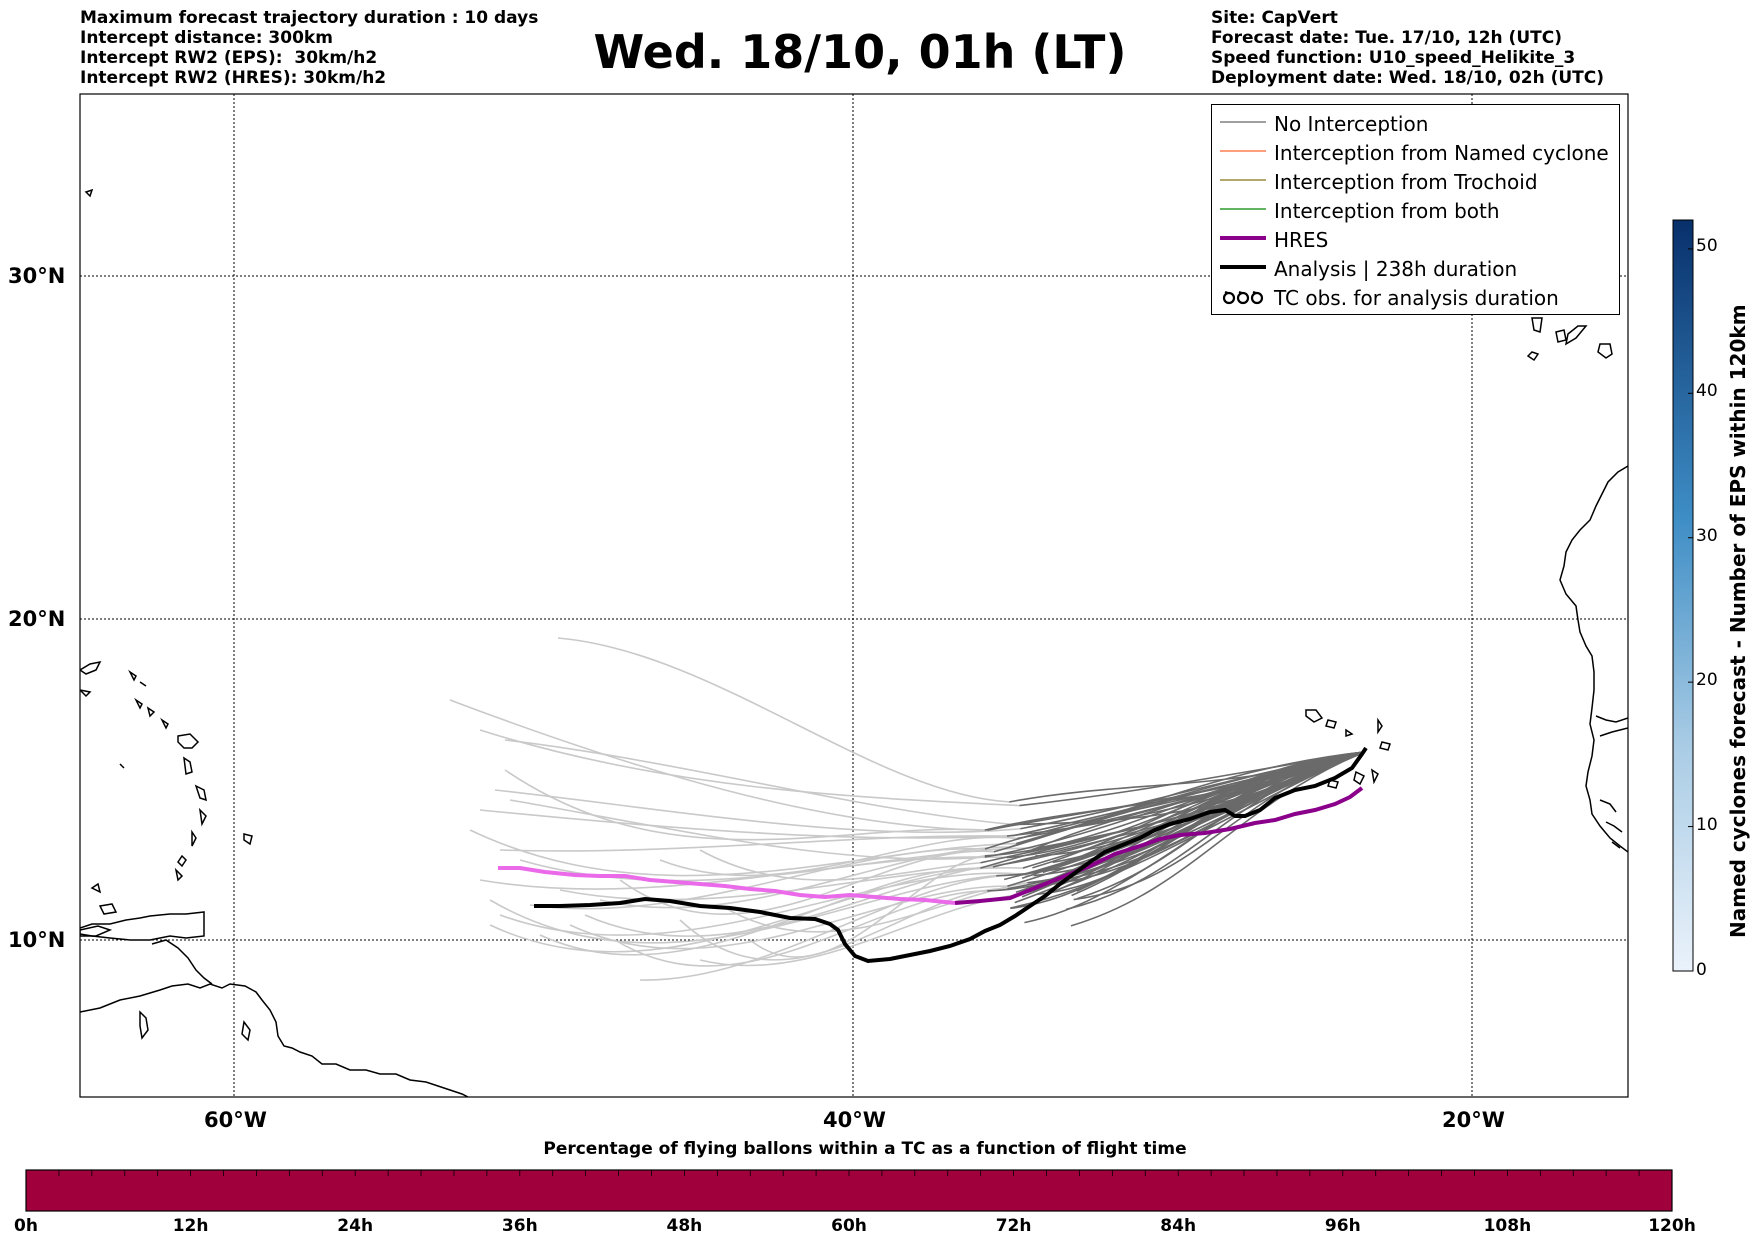 Image resolution: width=1752 pixels, height=1241 pixels. I want to click on flight-time-tick-label: 96h, so click(1342, 1226).